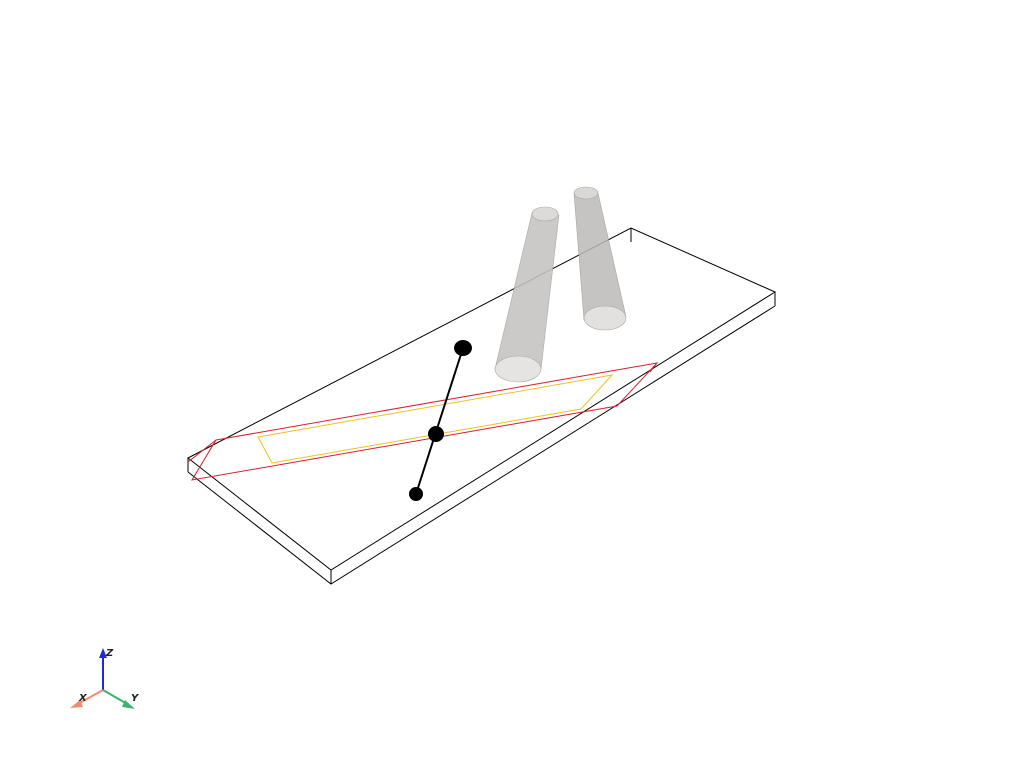  What do you see at coordinates (436, 434) in the screenshot?
I see `marker-point-middle` at bounding box center [436, 434].